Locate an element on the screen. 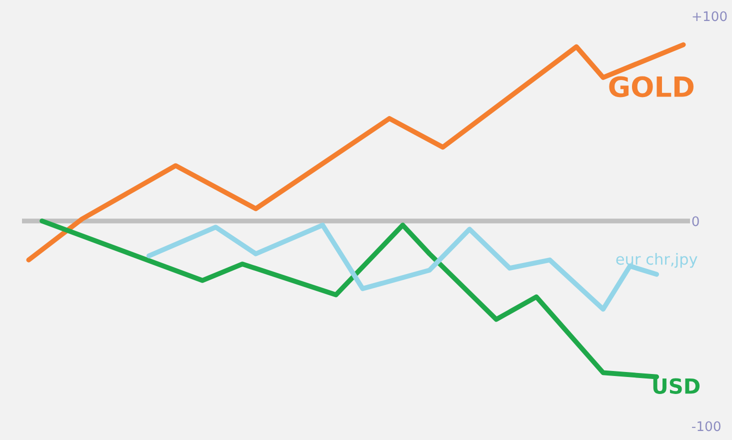  y-tick-label: 0 is located at coordinates (695, 221).